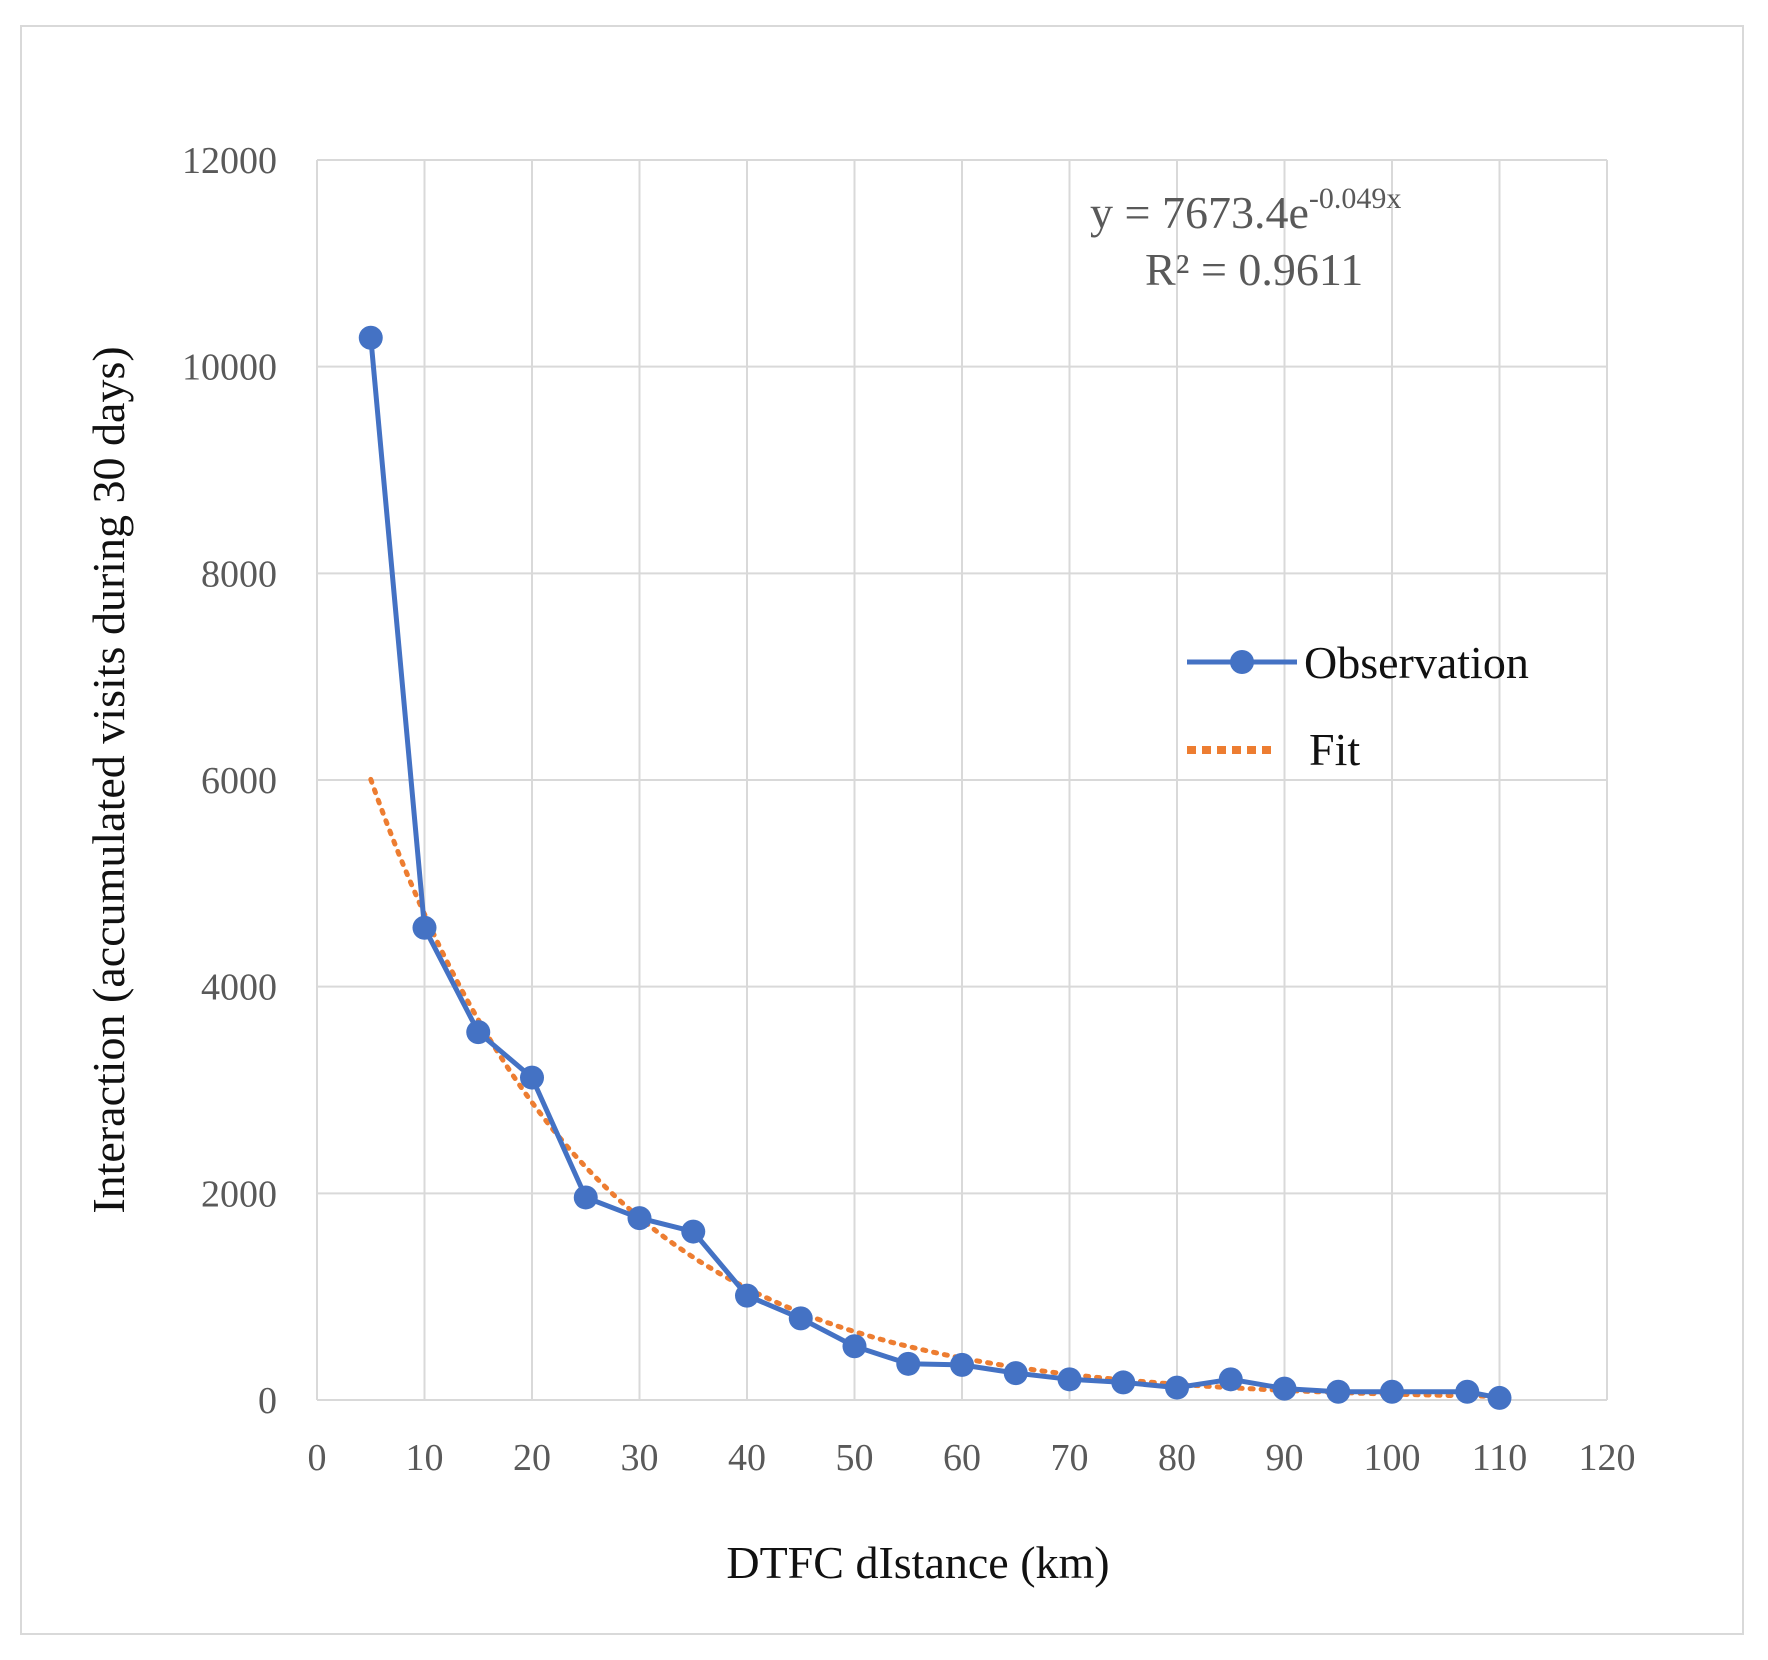  Describe the element at coordinates (1254, 269) in the screenshot. I see `r-squared-label: R² = 0.9611` at that location.